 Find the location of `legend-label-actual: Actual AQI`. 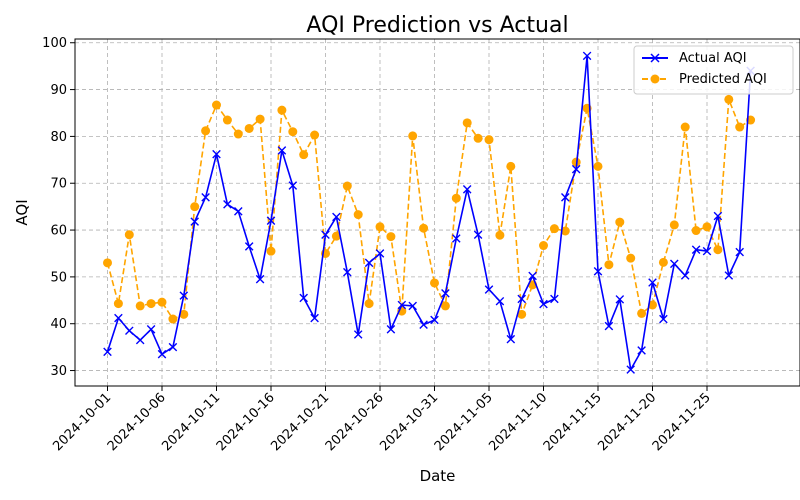

legend-label-actual: Actual AQI is located at coordinates (713, 58).